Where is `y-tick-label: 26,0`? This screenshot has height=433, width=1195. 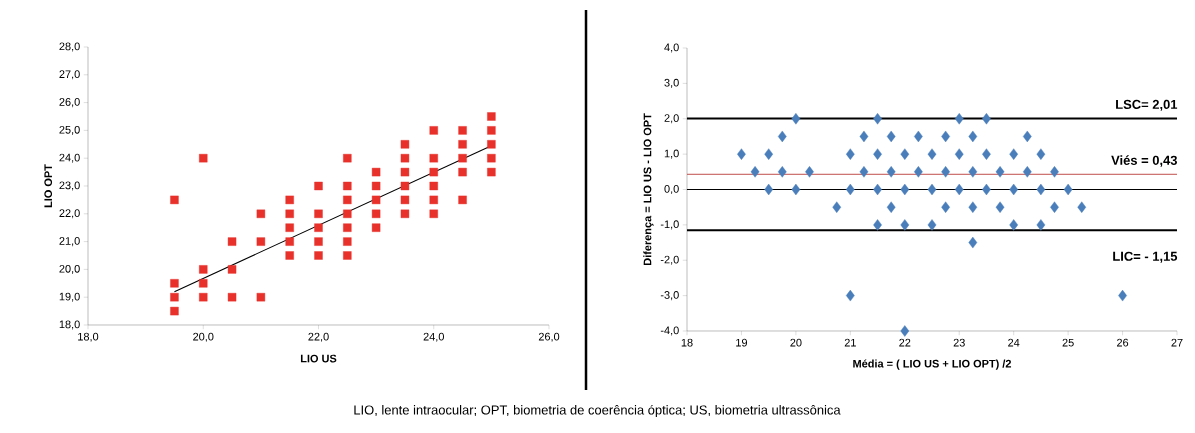
y-tick-label: 26,0 is located at coordinates (69, 103).